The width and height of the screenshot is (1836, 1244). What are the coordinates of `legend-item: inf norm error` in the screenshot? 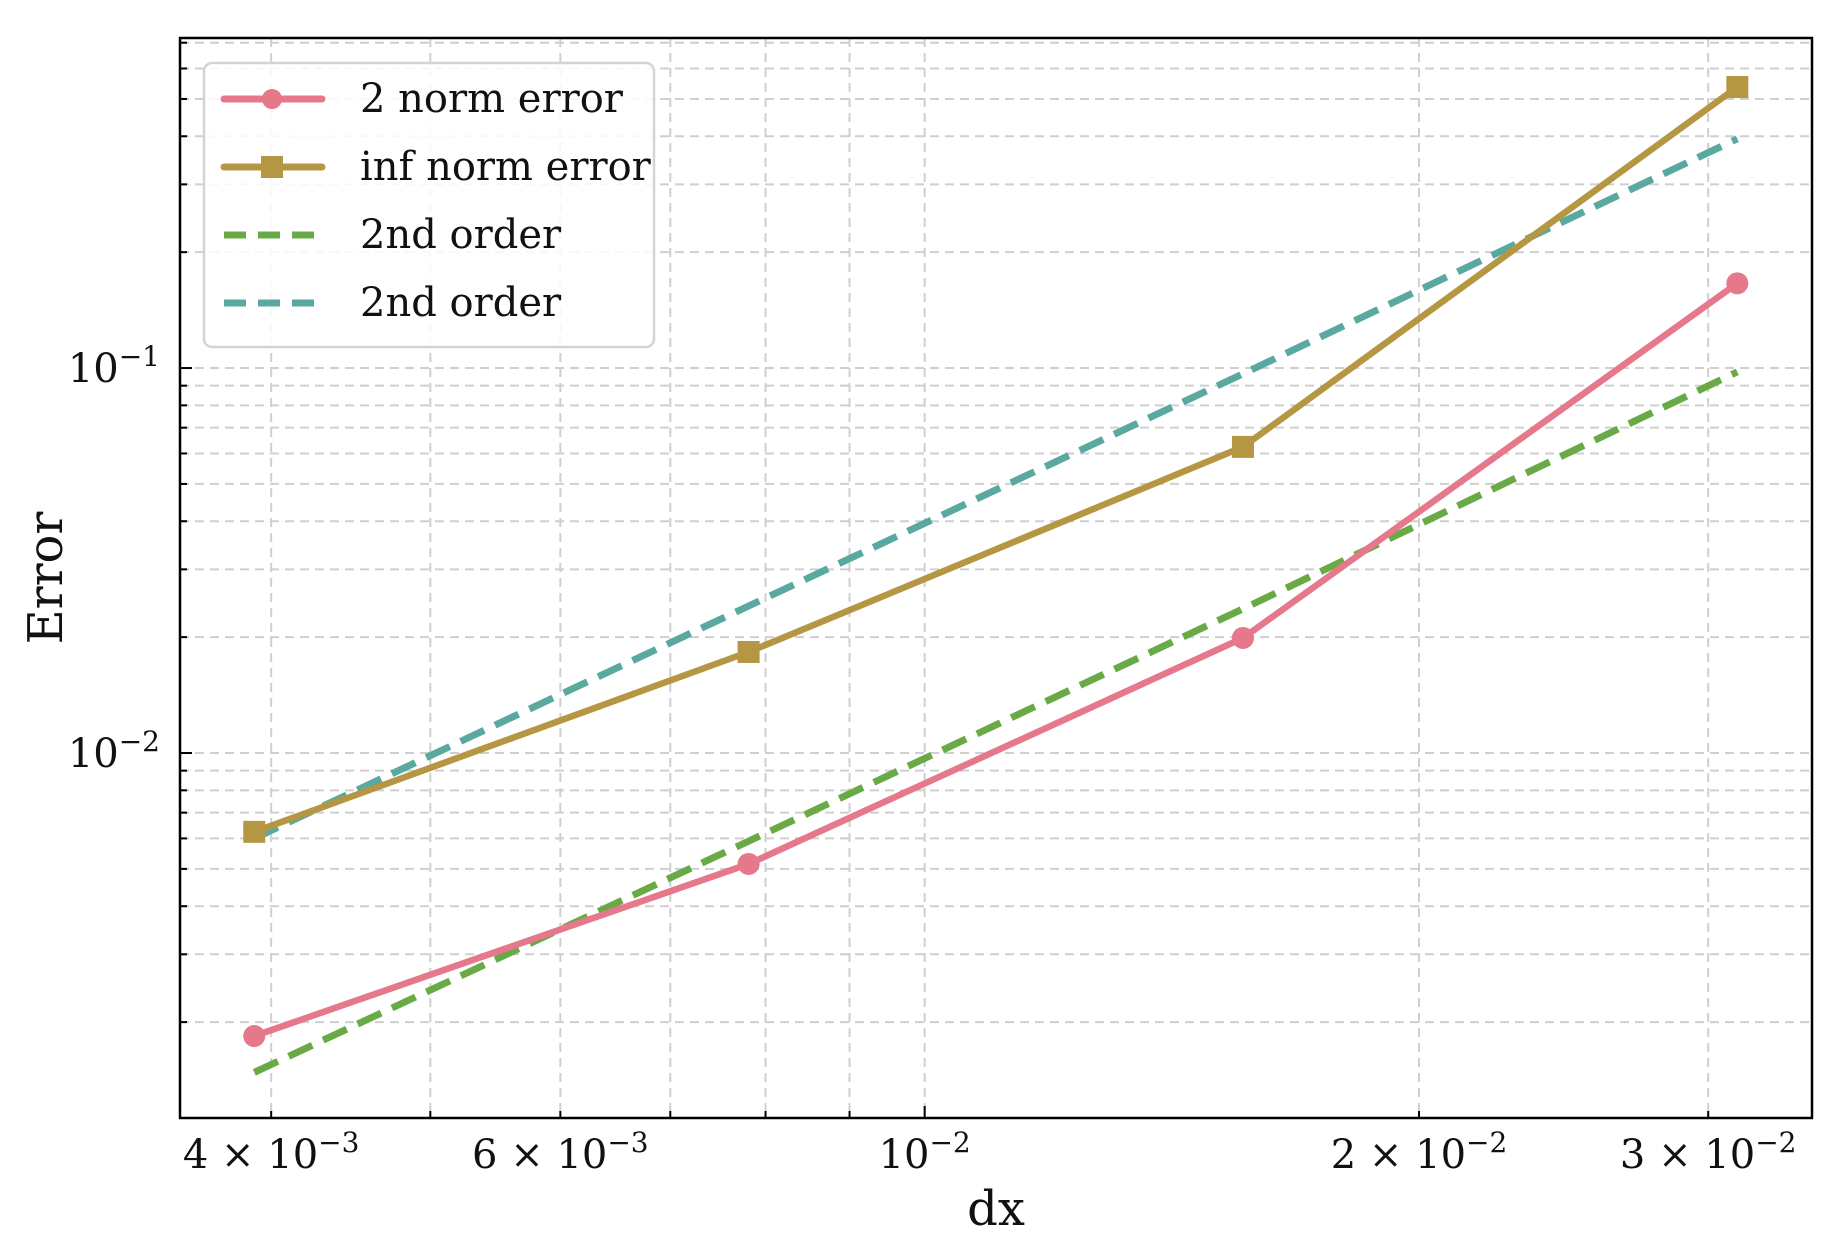 It's located at (436, 167).